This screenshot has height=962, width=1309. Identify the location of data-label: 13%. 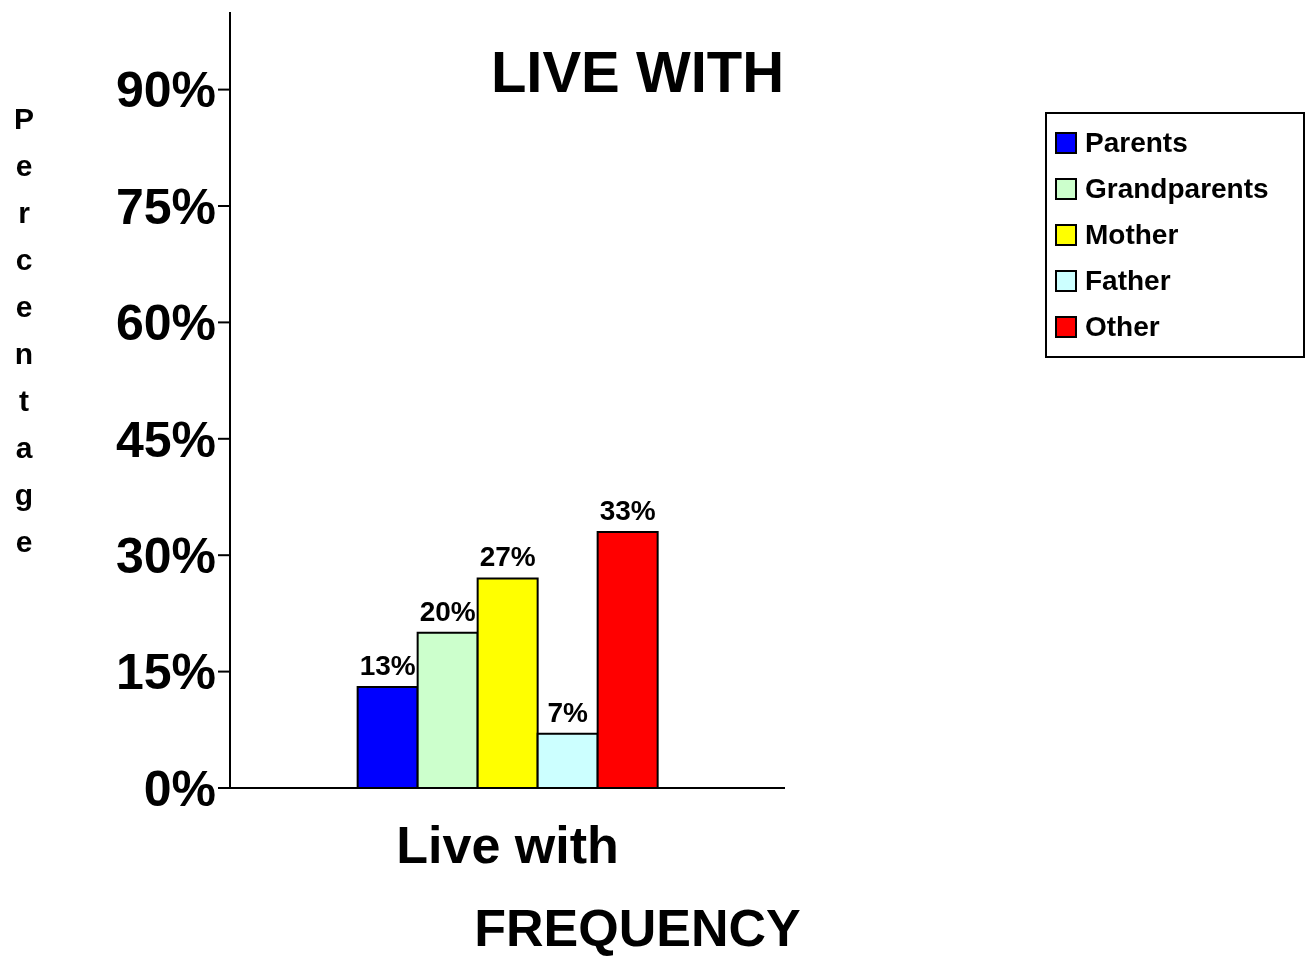
(387, 666).